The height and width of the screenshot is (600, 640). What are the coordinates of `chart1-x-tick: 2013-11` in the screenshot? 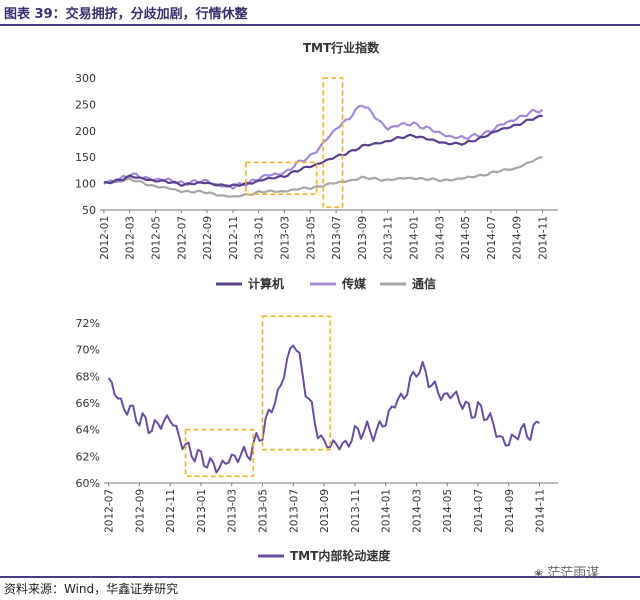 It's located at (389, 238).